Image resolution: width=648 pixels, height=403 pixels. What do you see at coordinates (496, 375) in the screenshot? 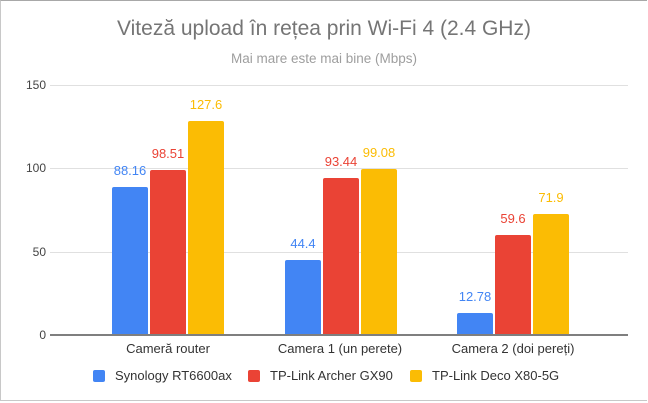
I see `legend-label: TP-Link Deco X80-5G` at bounding box center [496, 375].